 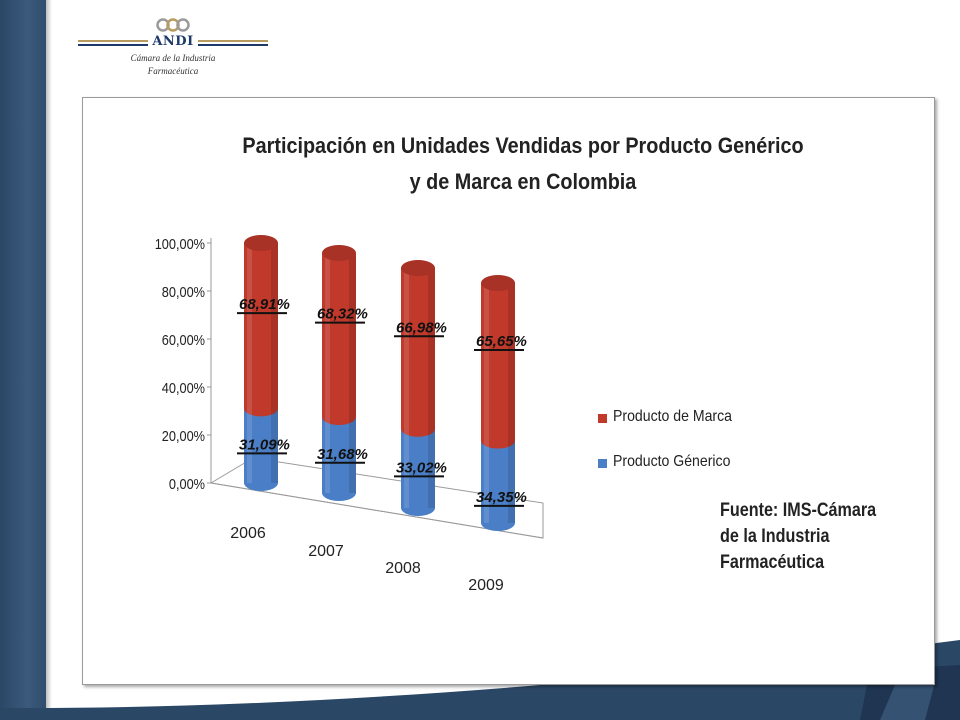 What do you see at coordinates (173, 65) in the screenshot?
I see `logo-subtitle: Cámara de la Industria Farmacéutica` at bounding box center [173, 65].